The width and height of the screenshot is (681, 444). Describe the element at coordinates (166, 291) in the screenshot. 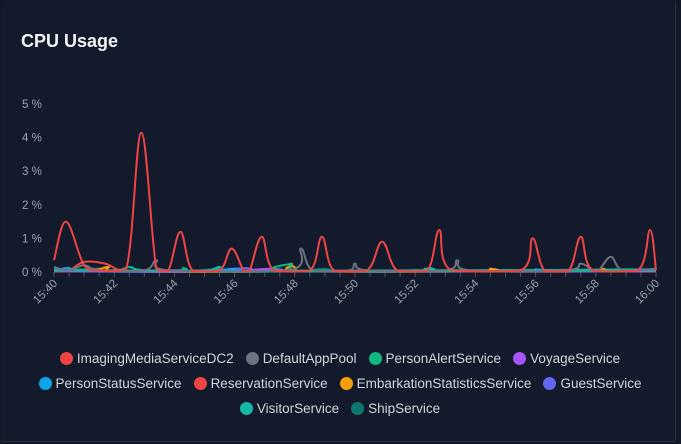

I see `x-tick-label: 15:44` at that location.